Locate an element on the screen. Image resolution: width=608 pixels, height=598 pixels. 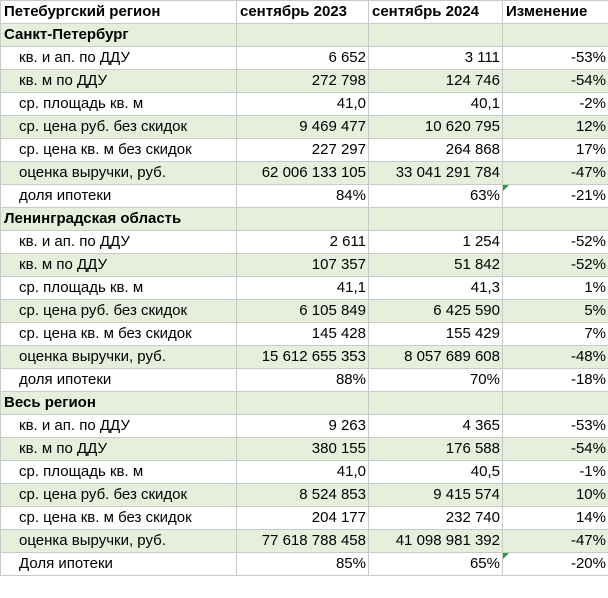
value-2024: 40,5 is located at coordinates (435, 472).